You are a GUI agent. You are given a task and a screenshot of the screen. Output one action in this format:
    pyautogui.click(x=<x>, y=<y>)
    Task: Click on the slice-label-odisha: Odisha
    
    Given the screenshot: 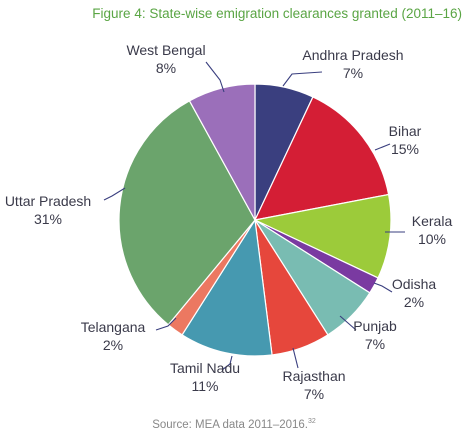 What is the action you would take?
    pyautogui.click(x=414, y=284)
    